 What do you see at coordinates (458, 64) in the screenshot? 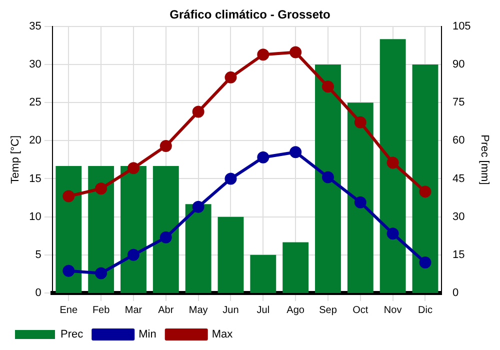
I see `y2-tick-label: 90` at bounding box center [458, 64].